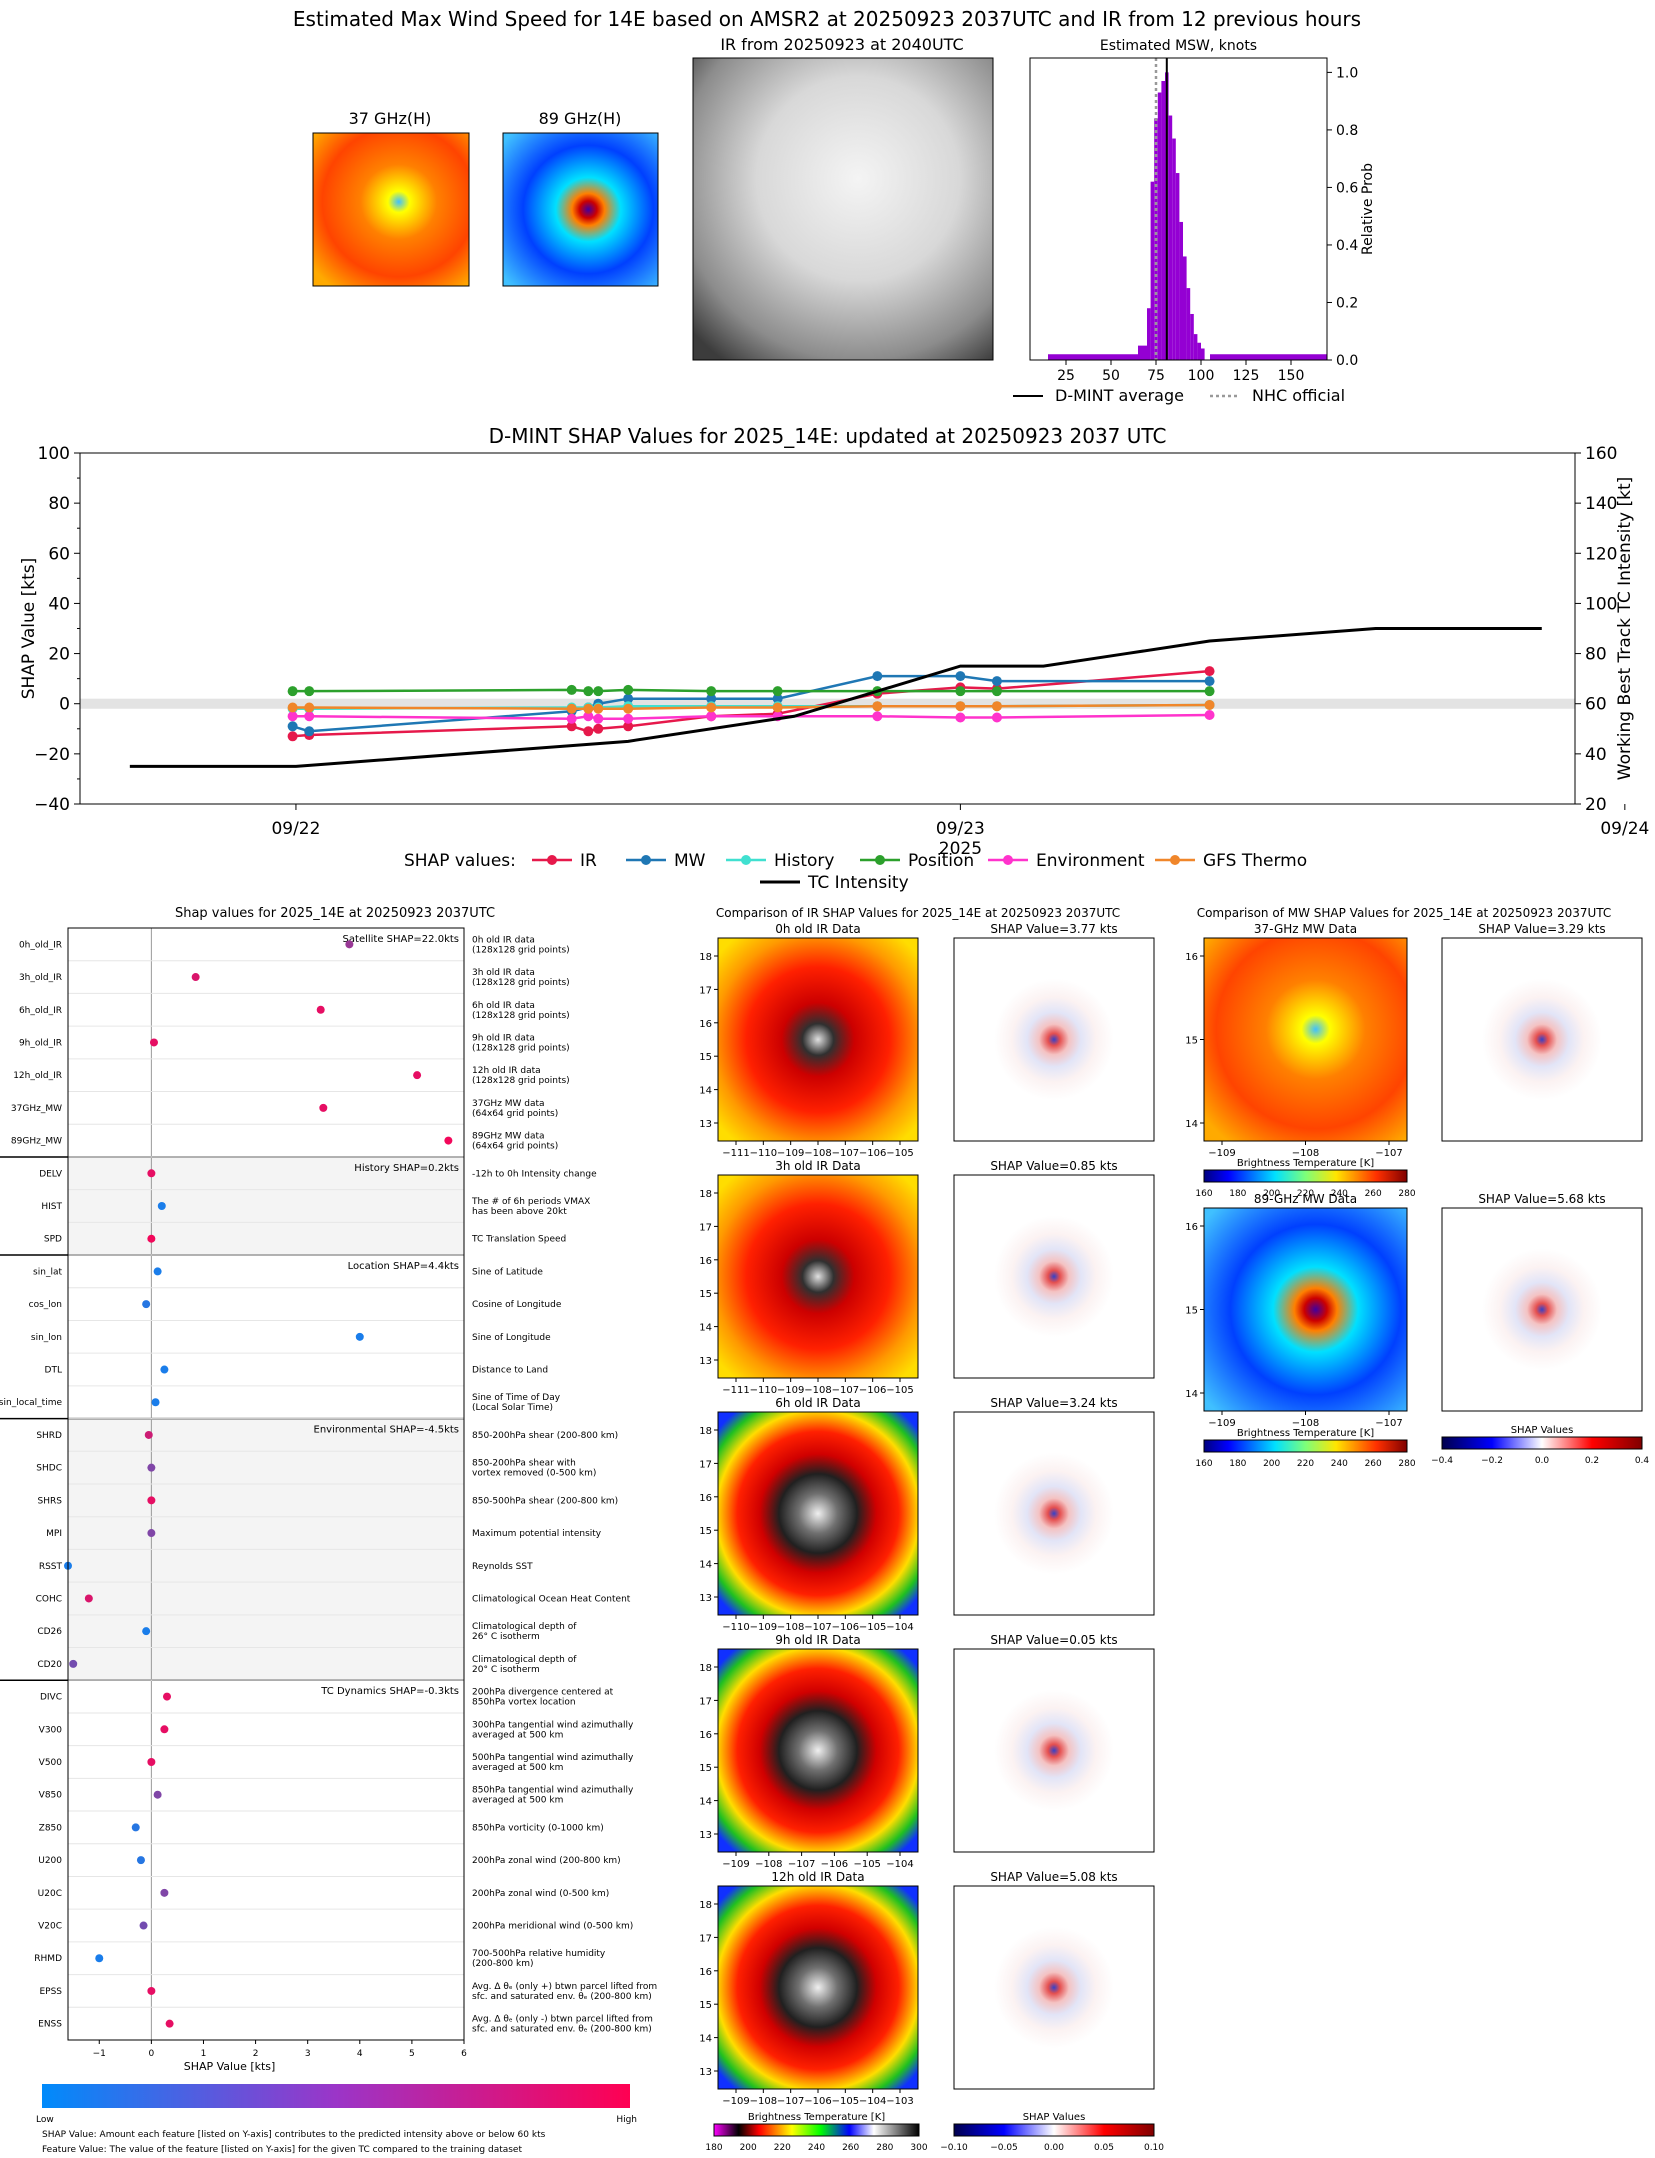 The image size is (1655, 2158). What do you see at coordinates (553, 1758) in the screenshot?
I see `feature-desc: 500hPa tangential wind azimuthally` at bounding box center [553, 1758].